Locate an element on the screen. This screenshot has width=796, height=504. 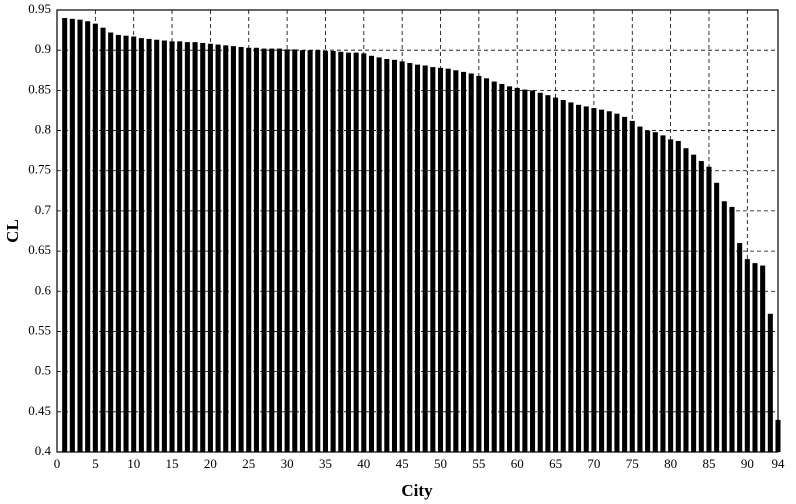
x-tick-label: 15 is located at coordinates (172, 463).